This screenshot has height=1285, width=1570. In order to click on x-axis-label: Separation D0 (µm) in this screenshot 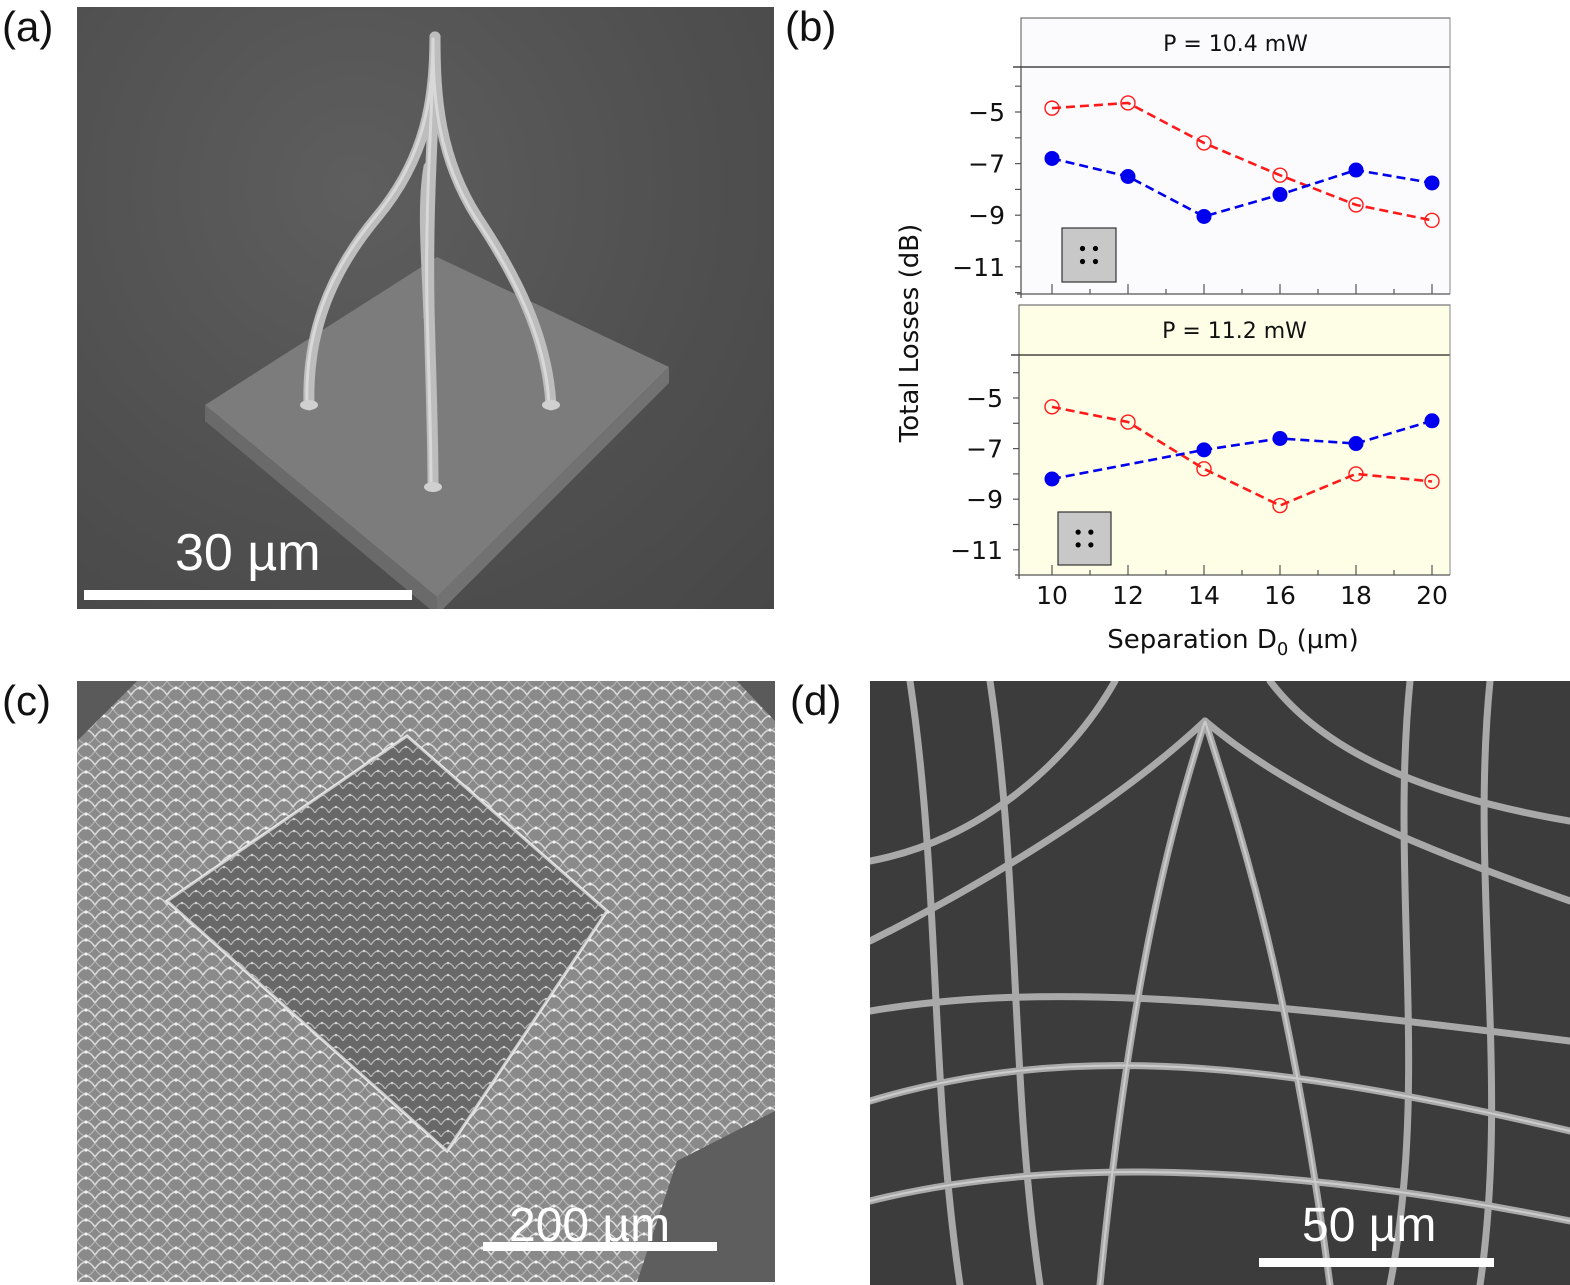, I will do `click(1233, 642)`.